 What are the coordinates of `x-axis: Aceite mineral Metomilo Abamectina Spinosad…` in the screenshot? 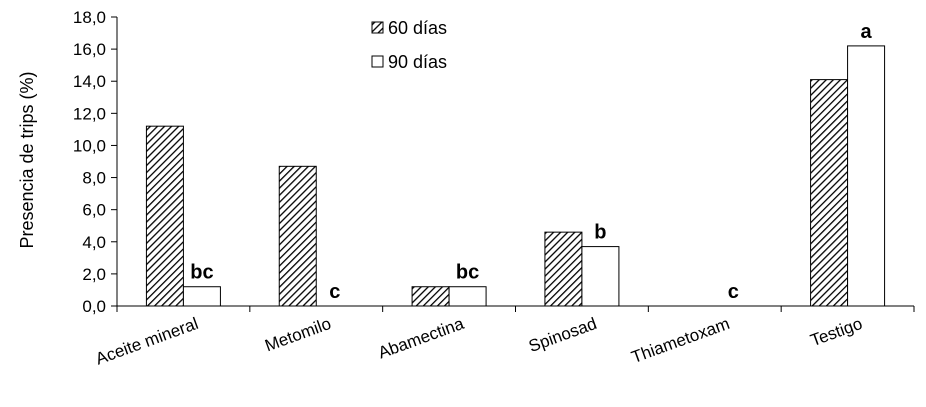 It's located at (504, 337).